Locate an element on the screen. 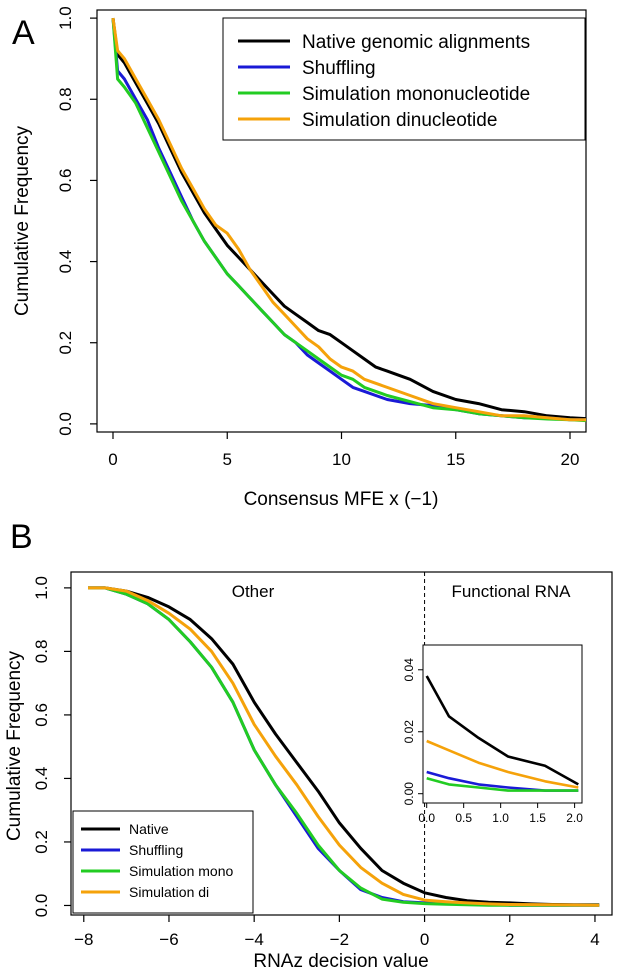 The image size is (619, 978). panel-a-y-tick-label: 1.0 is located at coordinates (65, 18).